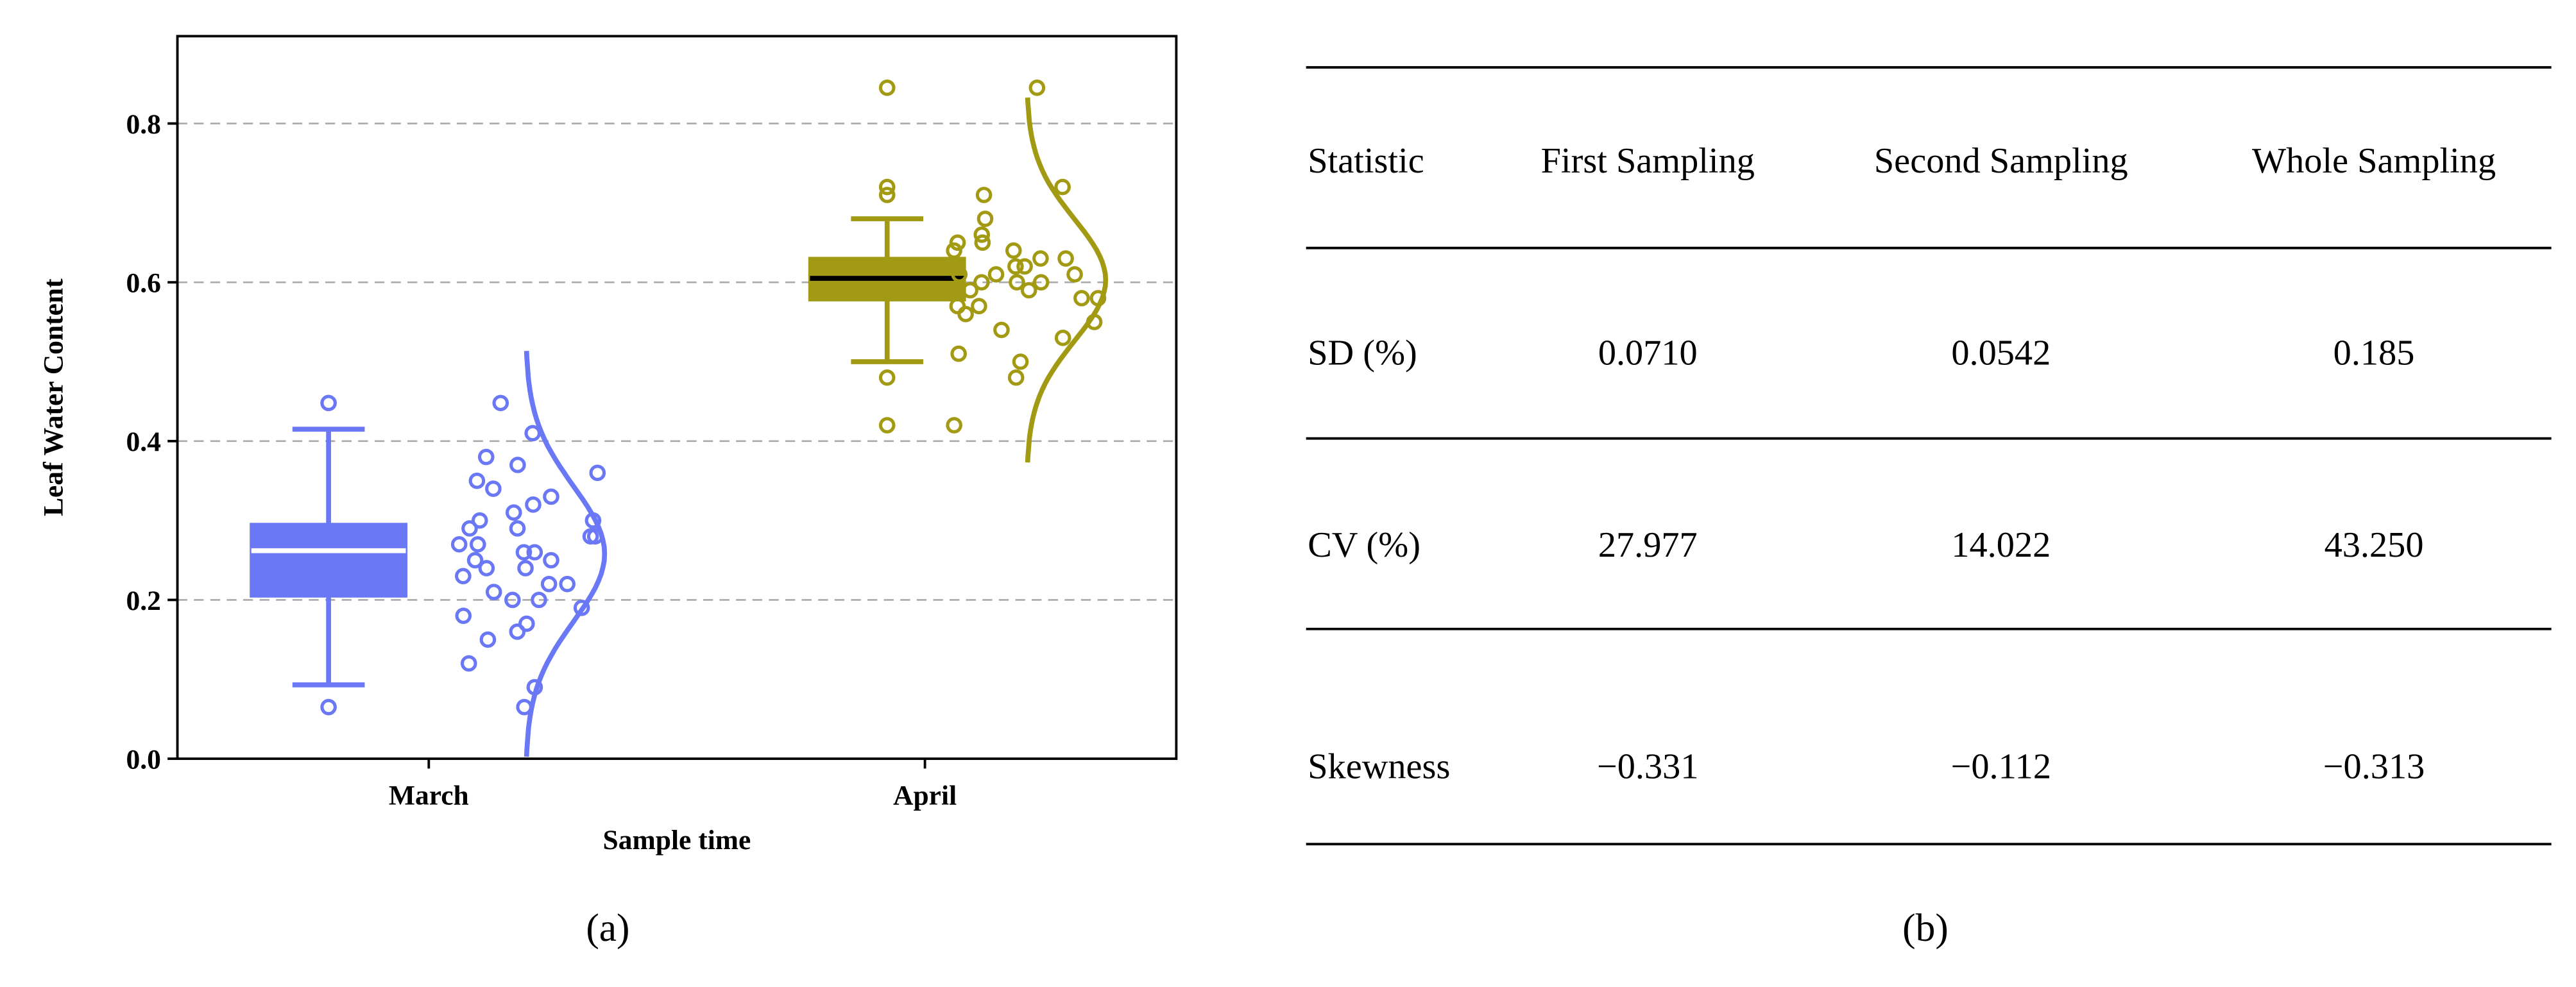 This screenshot has height=987, width=2576. What do you see at coordinates (1366, 161) in the screenshot?
I see `table-header: Statistic` at bounding box center [1366, 161].